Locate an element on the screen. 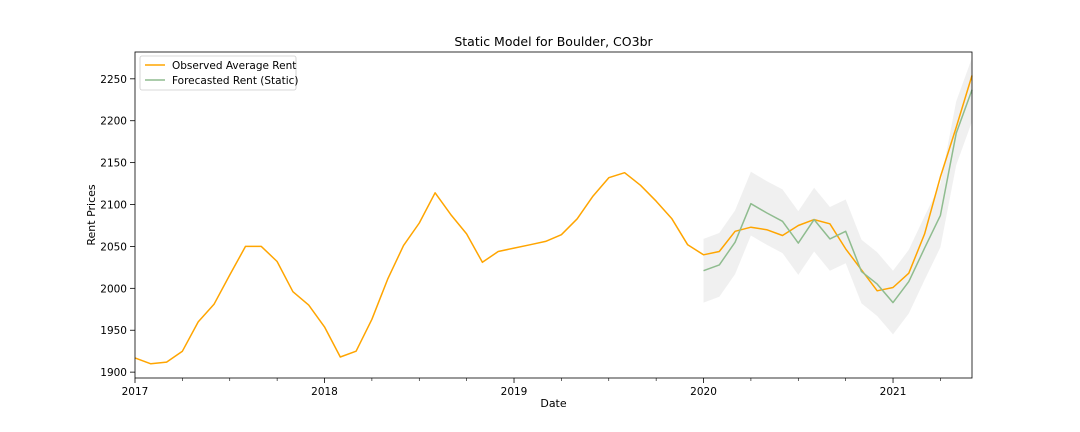  y-tick-label: 1950 is located at coordinates (113, 331).